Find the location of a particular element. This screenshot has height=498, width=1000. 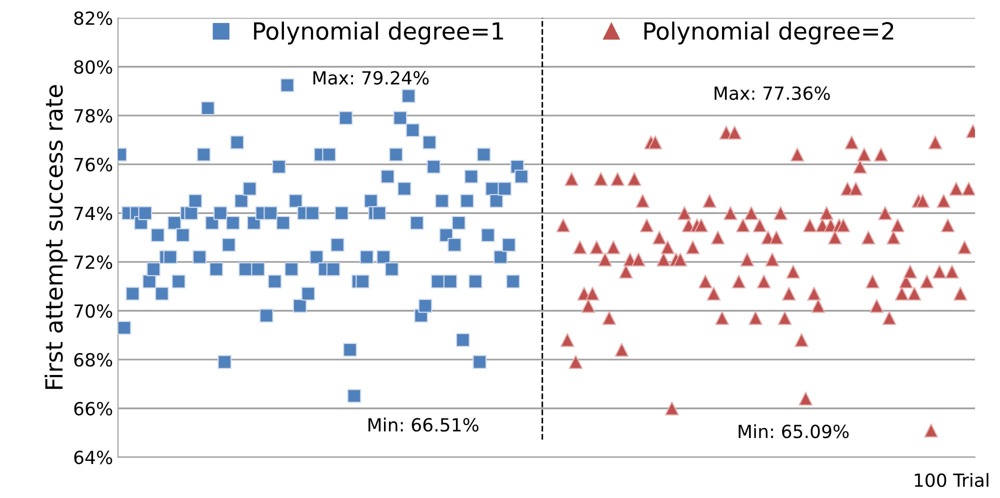

annotation: Min: 66.51% is located at coordinates (423, 425).